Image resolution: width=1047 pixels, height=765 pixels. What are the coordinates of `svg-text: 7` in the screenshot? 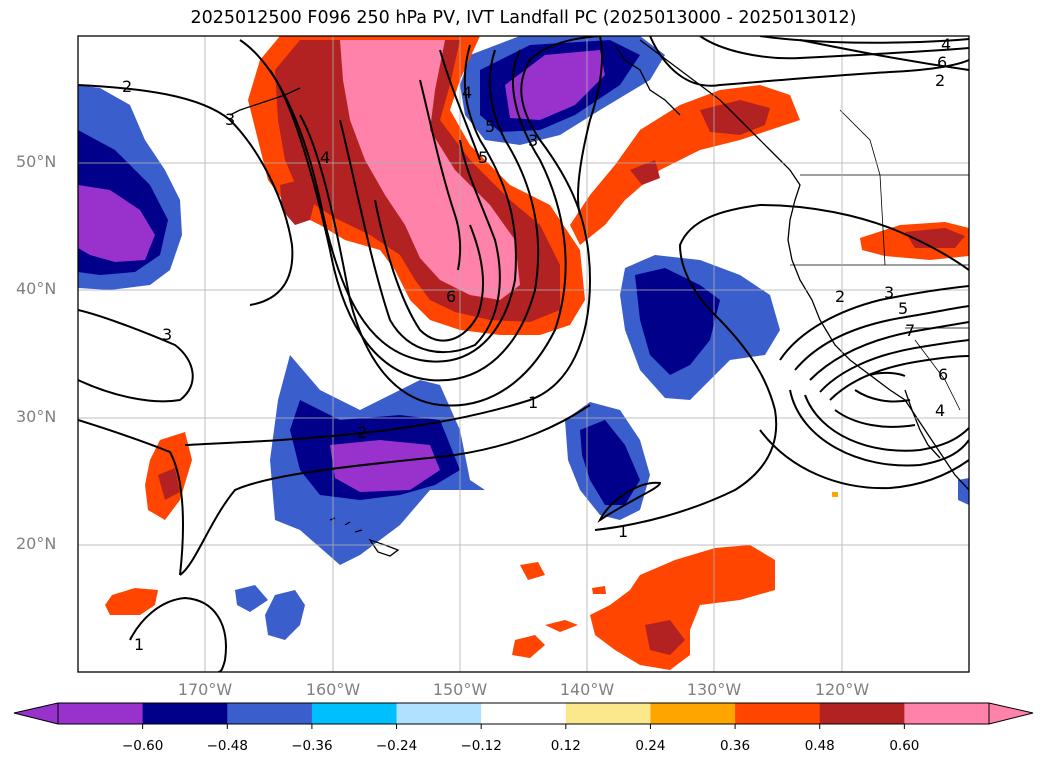 It's located at (910, 330).